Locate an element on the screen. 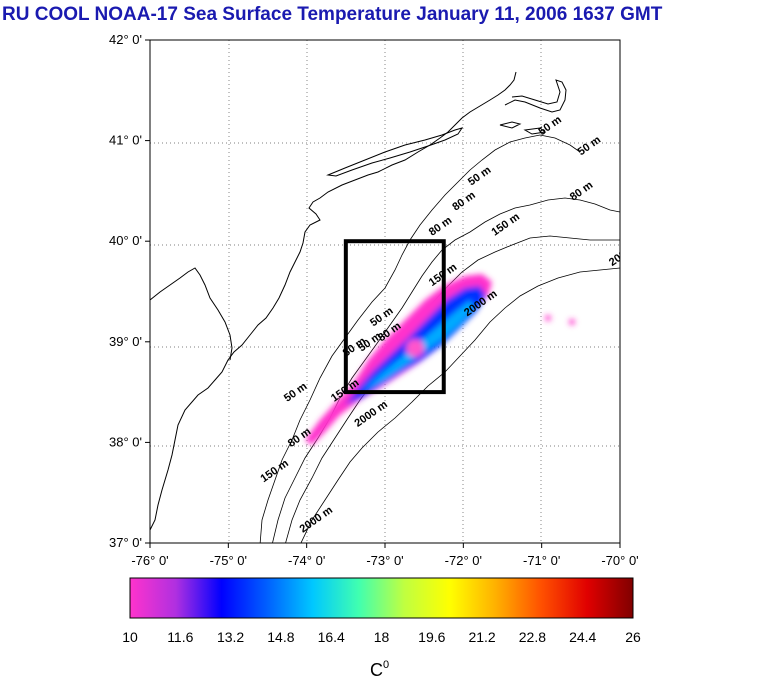 The height and width of the screenshot is (680, 769). lat-label: 38° 0' is located at coordinates (125, 441).